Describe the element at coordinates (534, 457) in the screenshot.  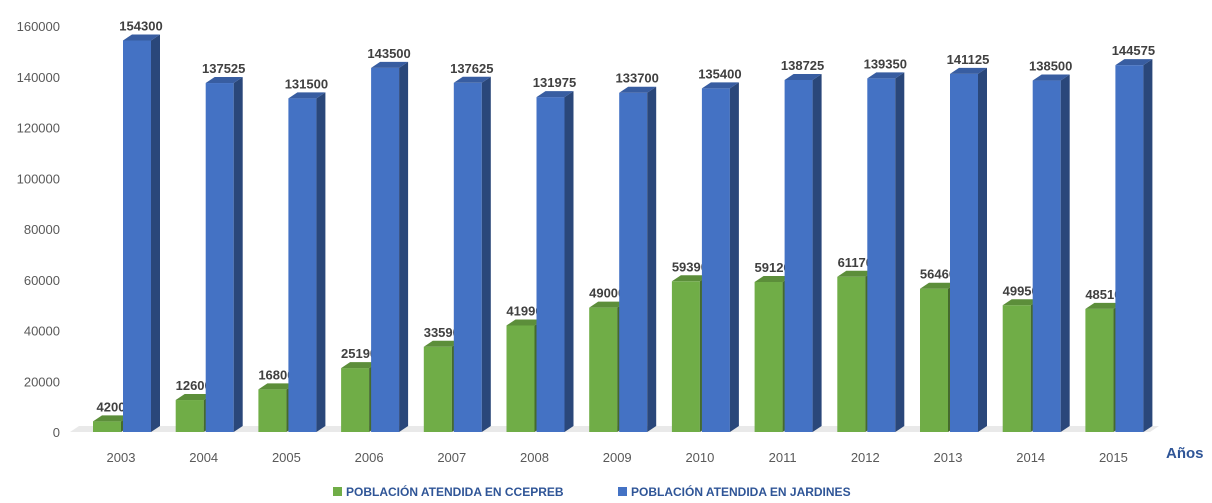
I see `x-tick-label: 2008` at that location.